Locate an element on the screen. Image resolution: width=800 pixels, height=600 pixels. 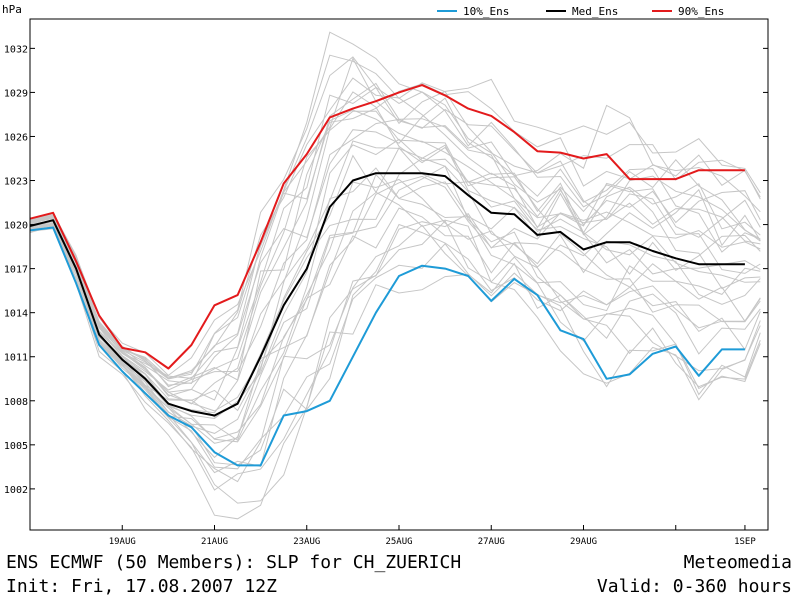
y-tick-label: 1029 is located at coordinates (16, 93).